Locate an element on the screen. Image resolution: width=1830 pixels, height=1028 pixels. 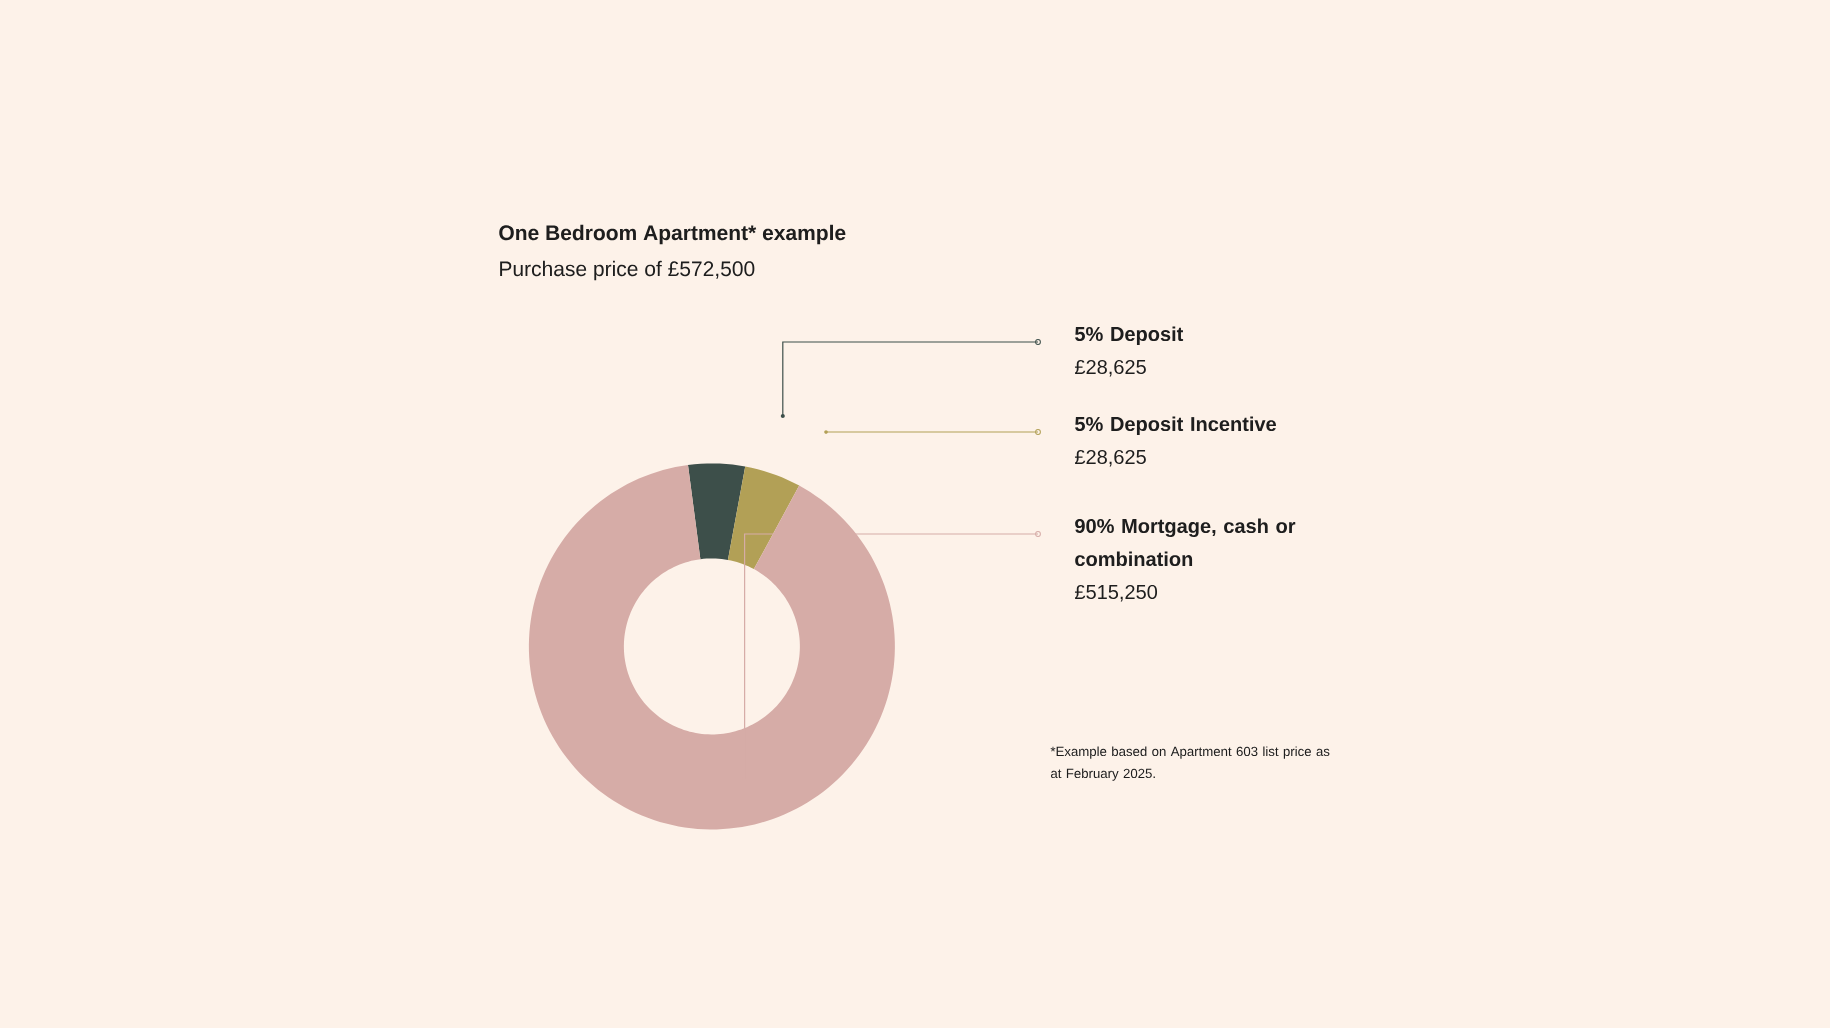
legend-label: 5% Deposit Incentive is located at coordinates (1175, 426).